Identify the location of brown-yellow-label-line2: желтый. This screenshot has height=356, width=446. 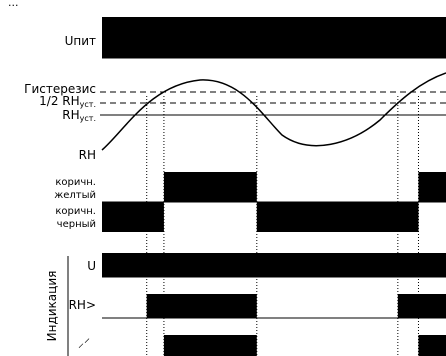
(75, 195).